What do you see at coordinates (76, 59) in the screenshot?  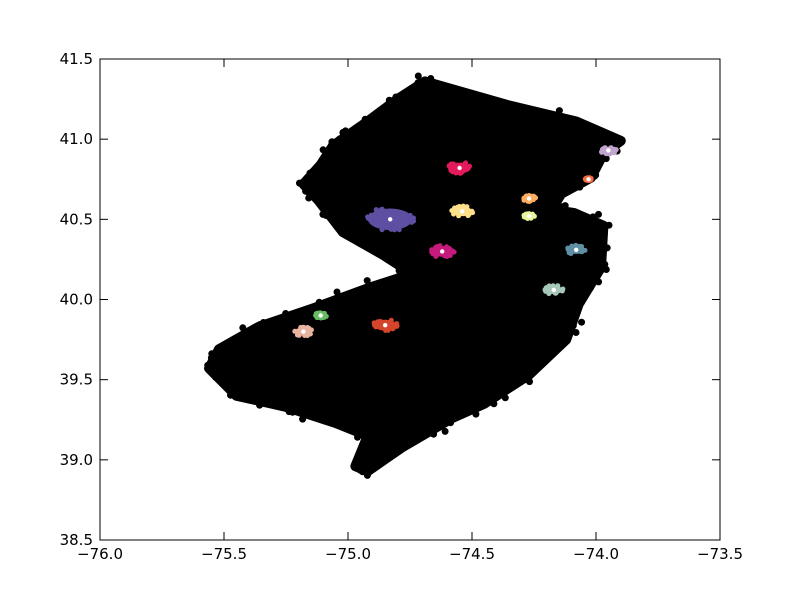 I see `y-tick-label: 41.5` at bounding box center [76, 59].